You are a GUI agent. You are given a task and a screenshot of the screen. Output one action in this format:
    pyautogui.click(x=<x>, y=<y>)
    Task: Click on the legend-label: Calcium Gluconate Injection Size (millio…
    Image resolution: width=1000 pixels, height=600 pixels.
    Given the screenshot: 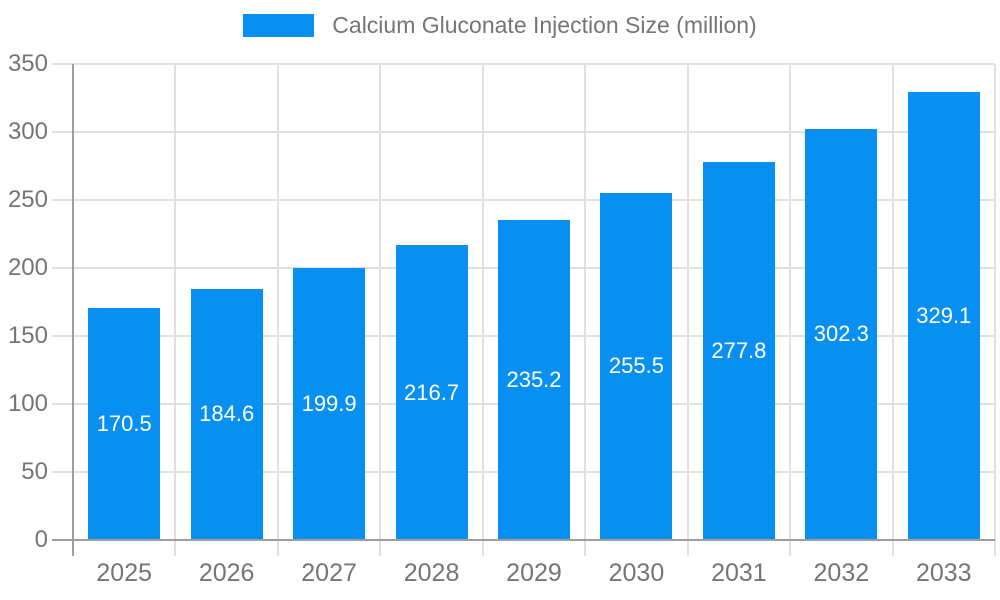 What is the action you would take?
    pyautogui.click(x=544, y=25)
    